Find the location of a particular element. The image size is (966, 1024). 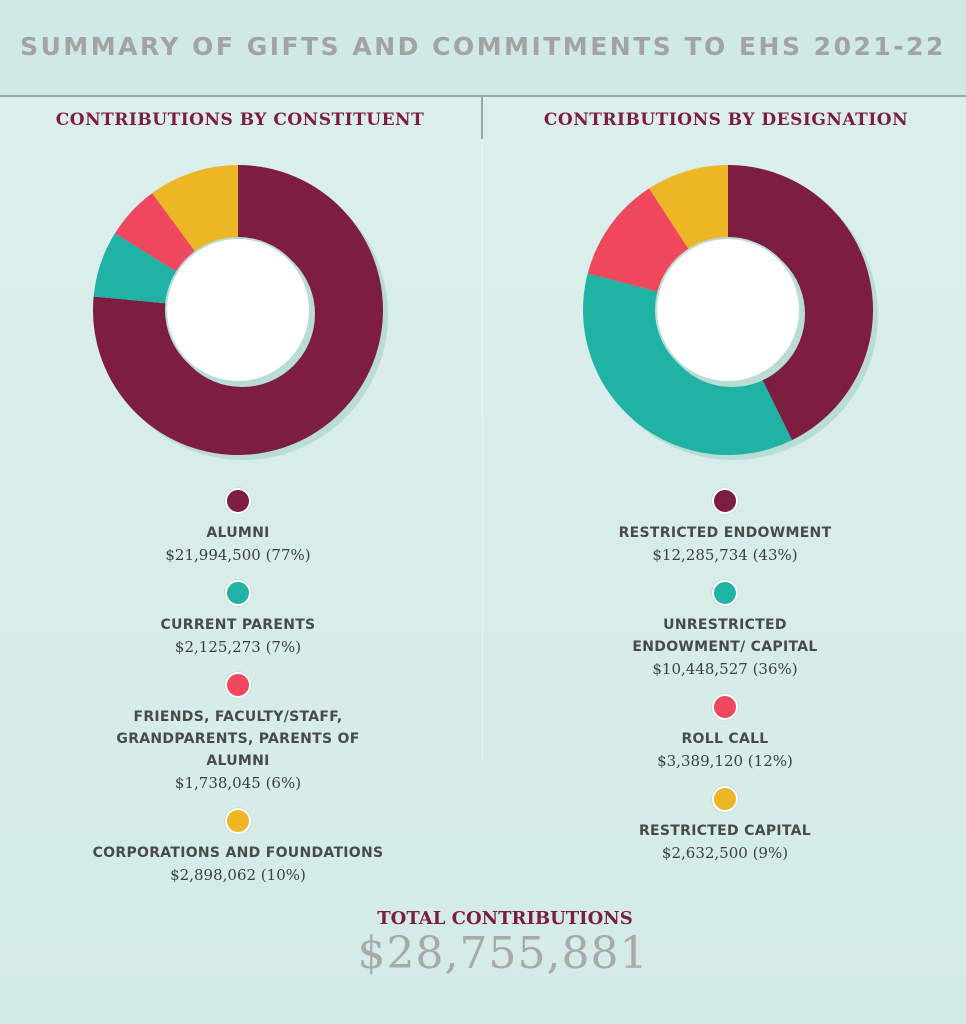

legend-label: ROLL CALL is located at coordinates (725, 739).